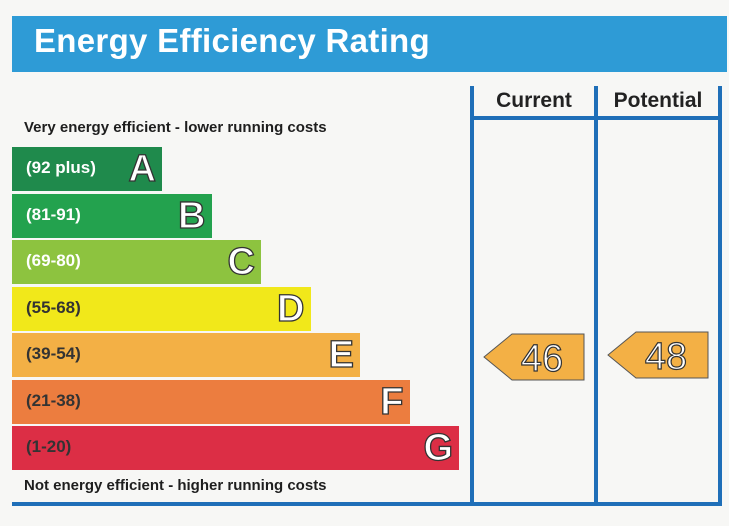 This screenshot has height=526, width=729. Describe the element at coordinates (596, 296) in the screenshot. I see `frame-middle` at that location.